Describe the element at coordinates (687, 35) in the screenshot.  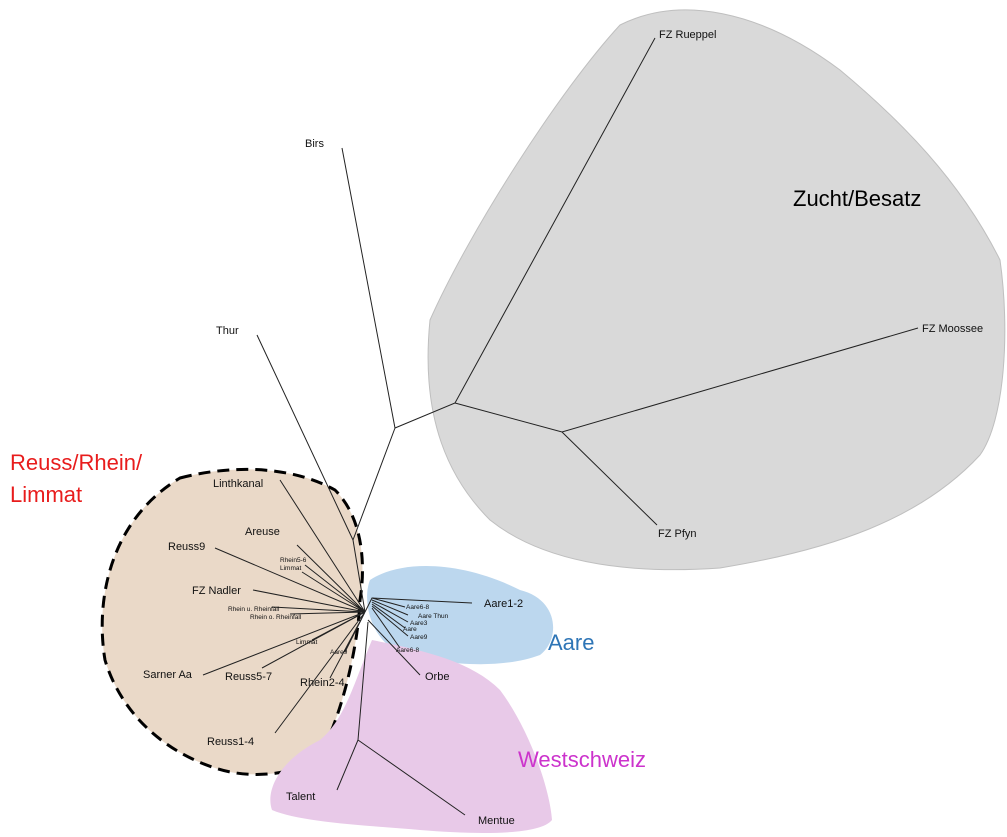
I see `leaf-label: FZ Rueppel` at that location.